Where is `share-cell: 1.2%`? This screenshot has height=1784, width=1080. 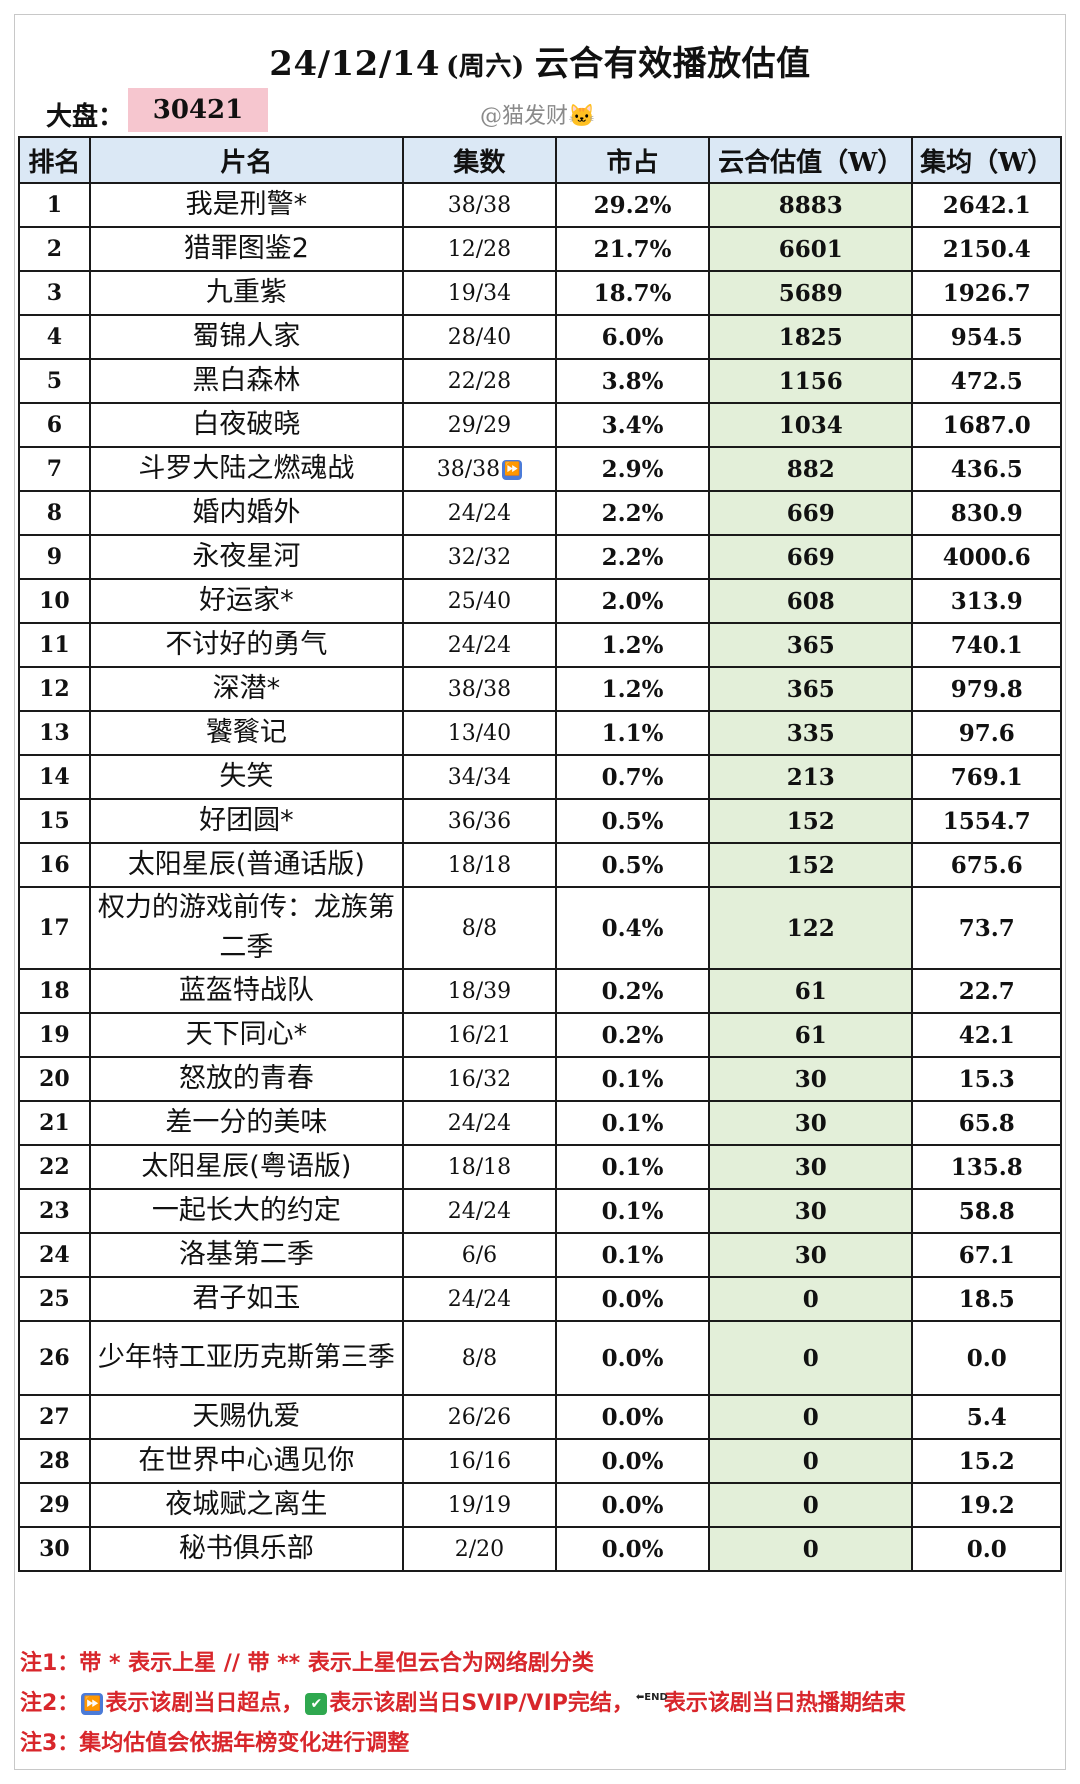
share-cell: 1.2% is located at coordinates (632, 689).